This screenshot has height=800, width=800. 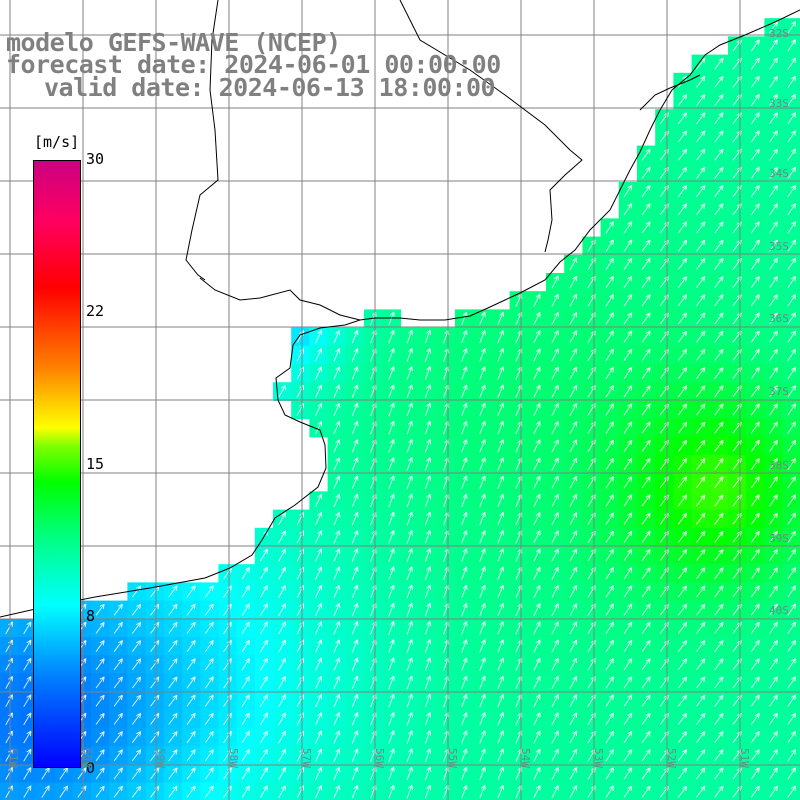 What do you see at coordinates (95, 159) in the screenshot?
I see `colorbar-tick-30: 30` at bounding box center [95, 159].